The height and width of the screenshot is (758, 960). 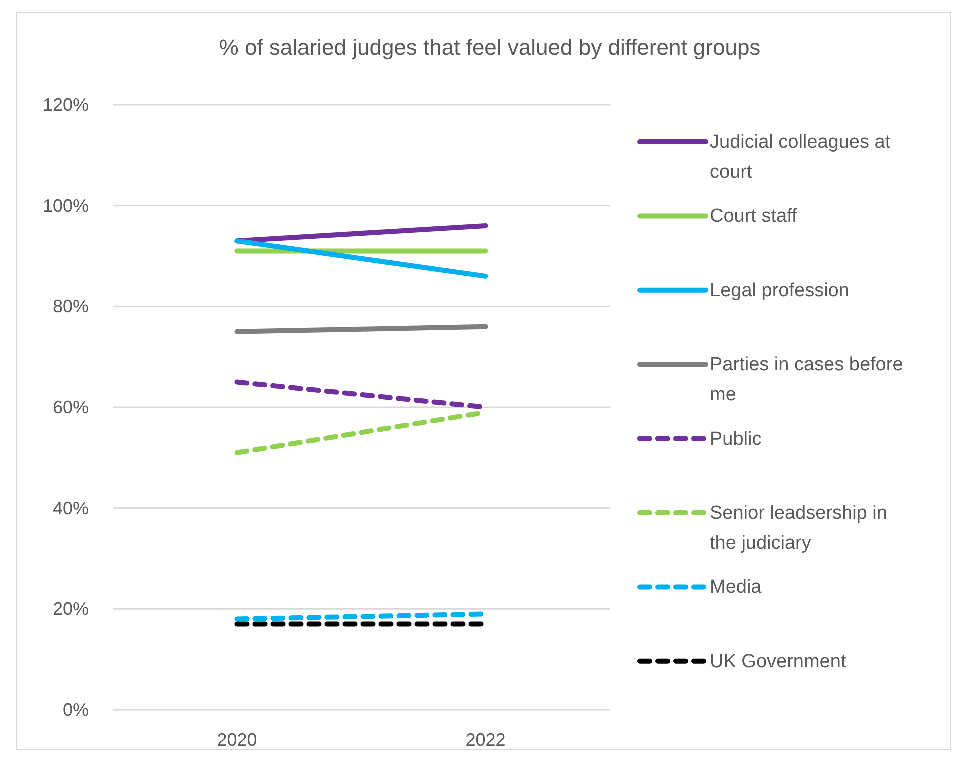 What do you see at coordinates (490, 47) in the screenshot?
I see `chart-title: % of salaried judges that feel valued by different groups` at bounding box center [490, 47].